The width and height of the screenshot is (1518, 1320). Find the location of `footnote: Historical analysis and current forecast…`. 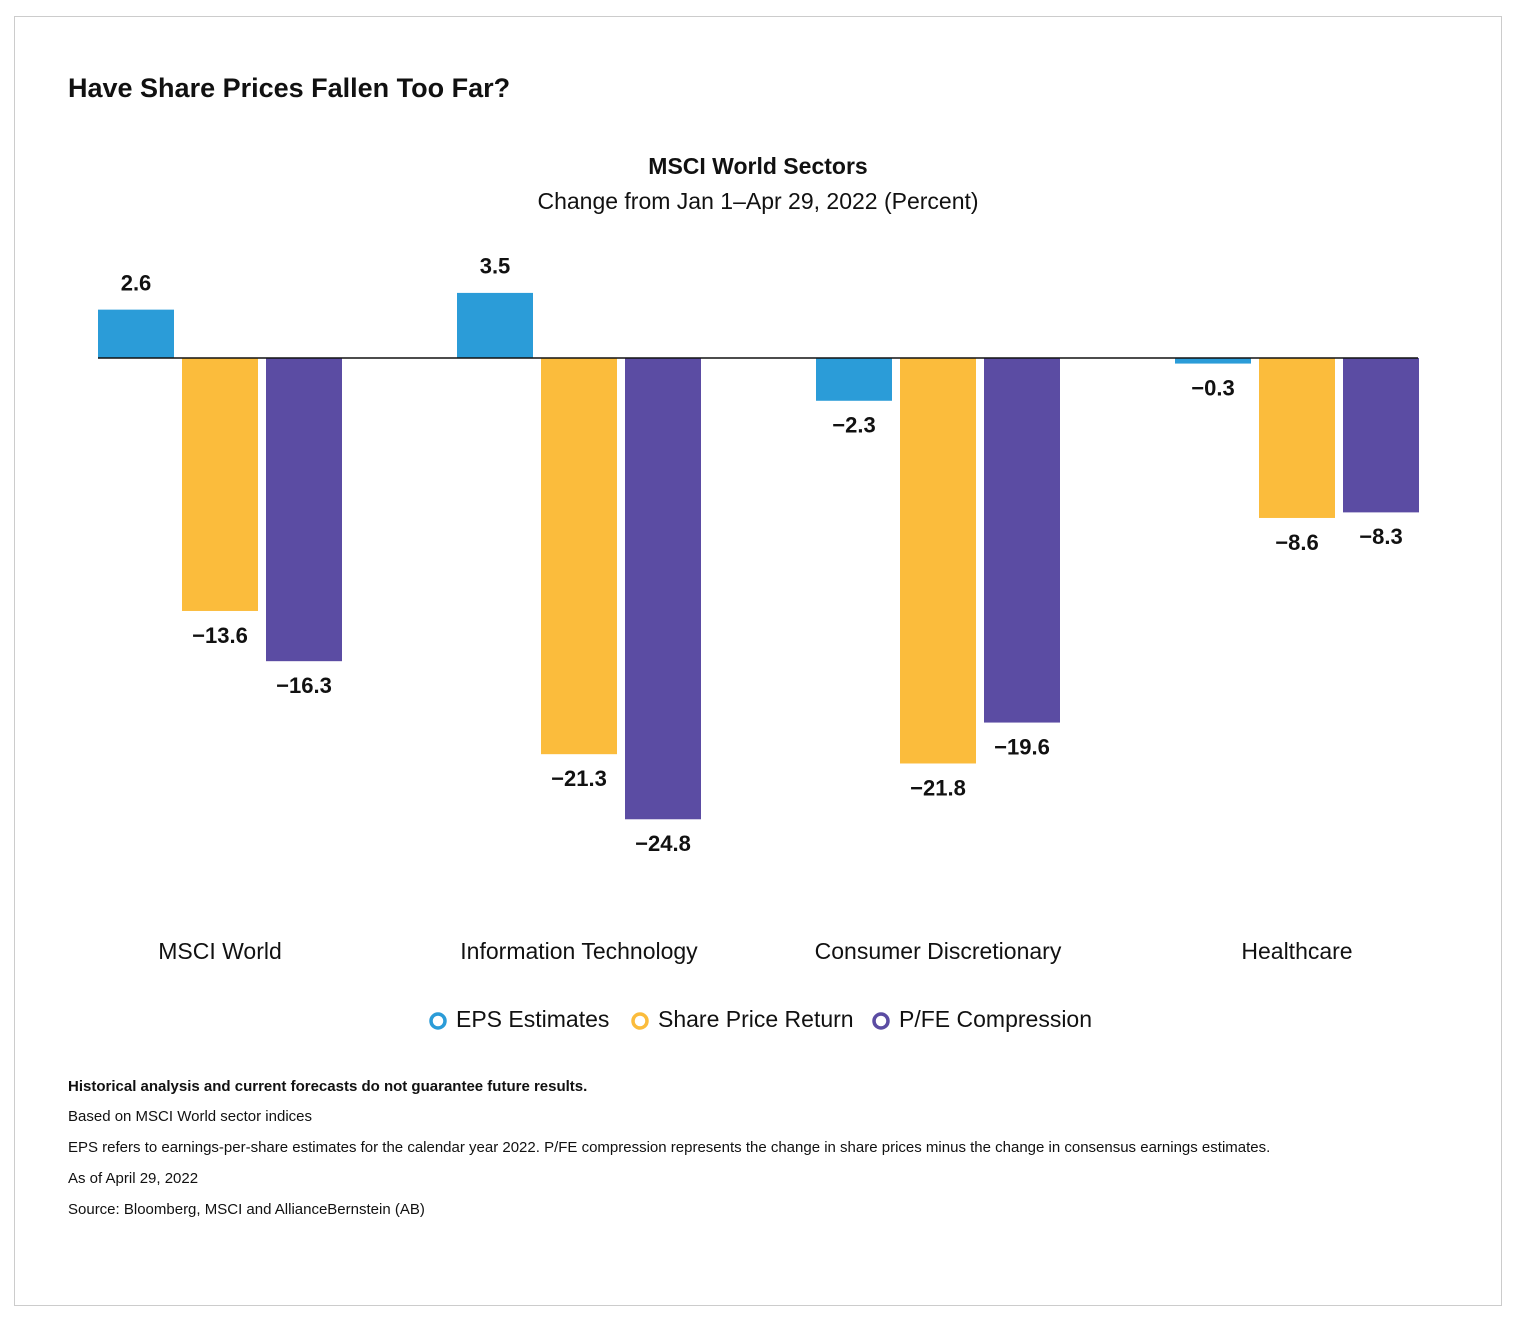

footnote: Historical analysis and current forecast… is located at coordinates (327, 1086).